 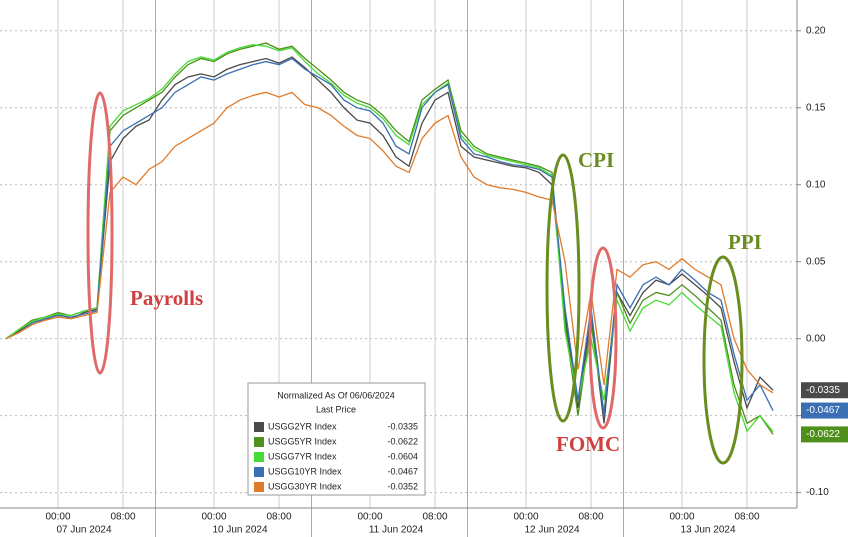 I want to click on legend-subtitle: Last Price, so click(x=336, y=409).